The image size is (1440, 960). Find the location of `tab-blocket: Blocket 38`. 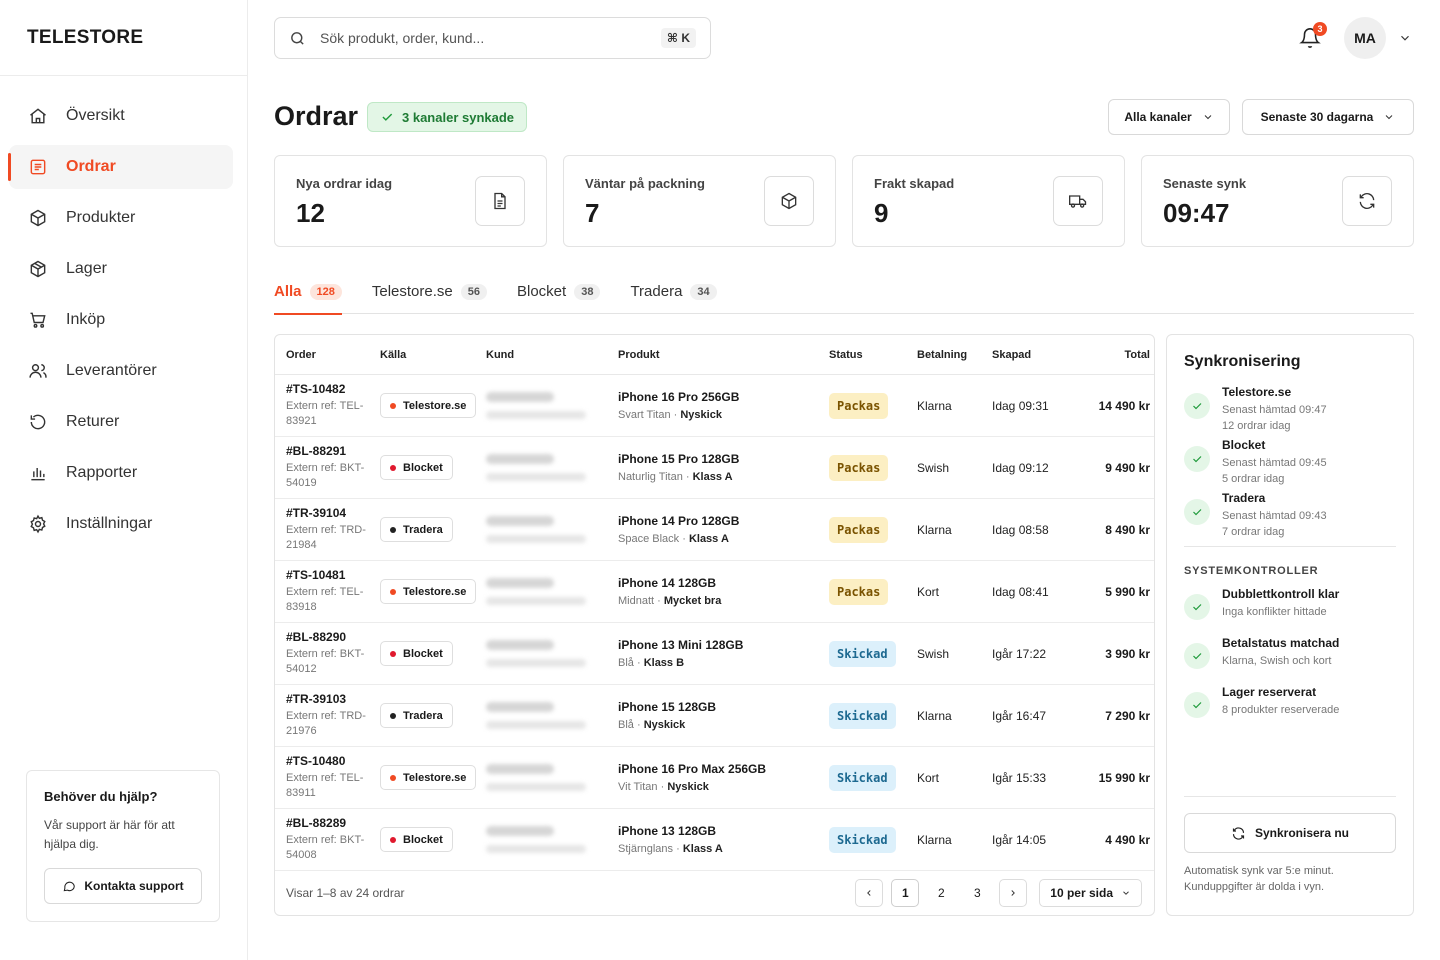

tab-blocket: Blocket 38 is located at coordinates (559, 297).